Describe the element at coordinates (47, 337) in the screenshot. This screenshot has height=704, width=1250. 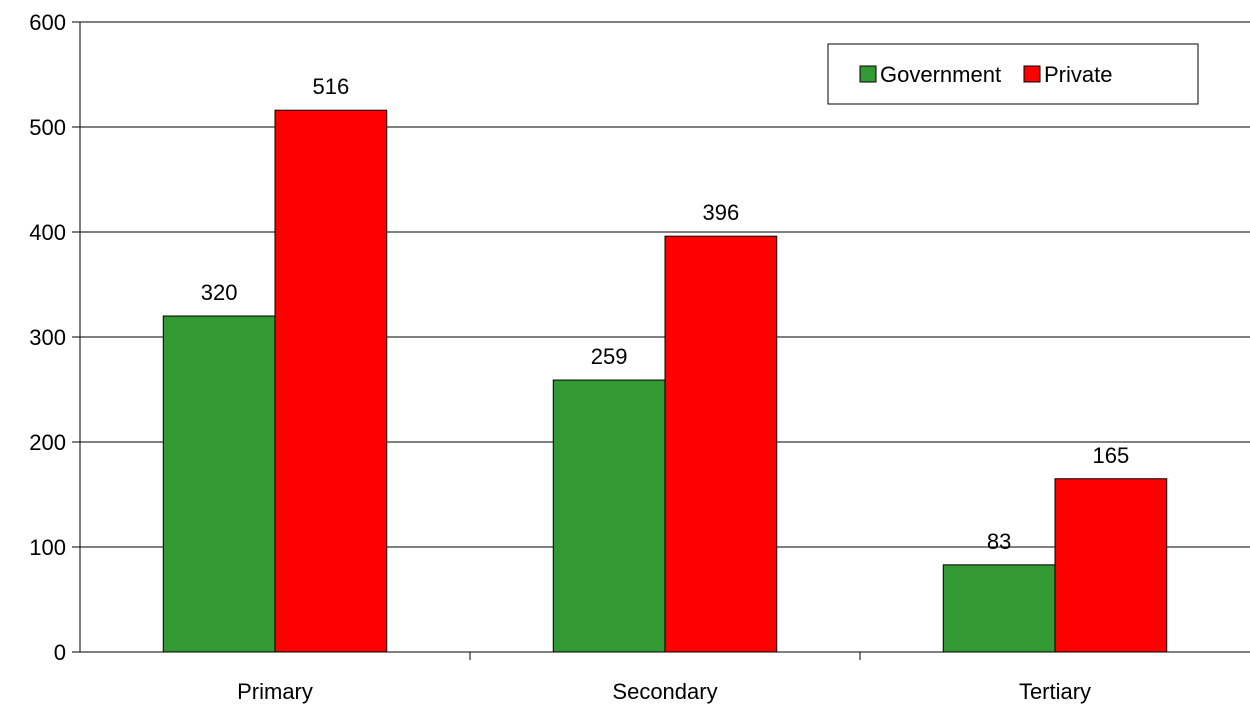
I see `y-tick-label: 300` at that location.